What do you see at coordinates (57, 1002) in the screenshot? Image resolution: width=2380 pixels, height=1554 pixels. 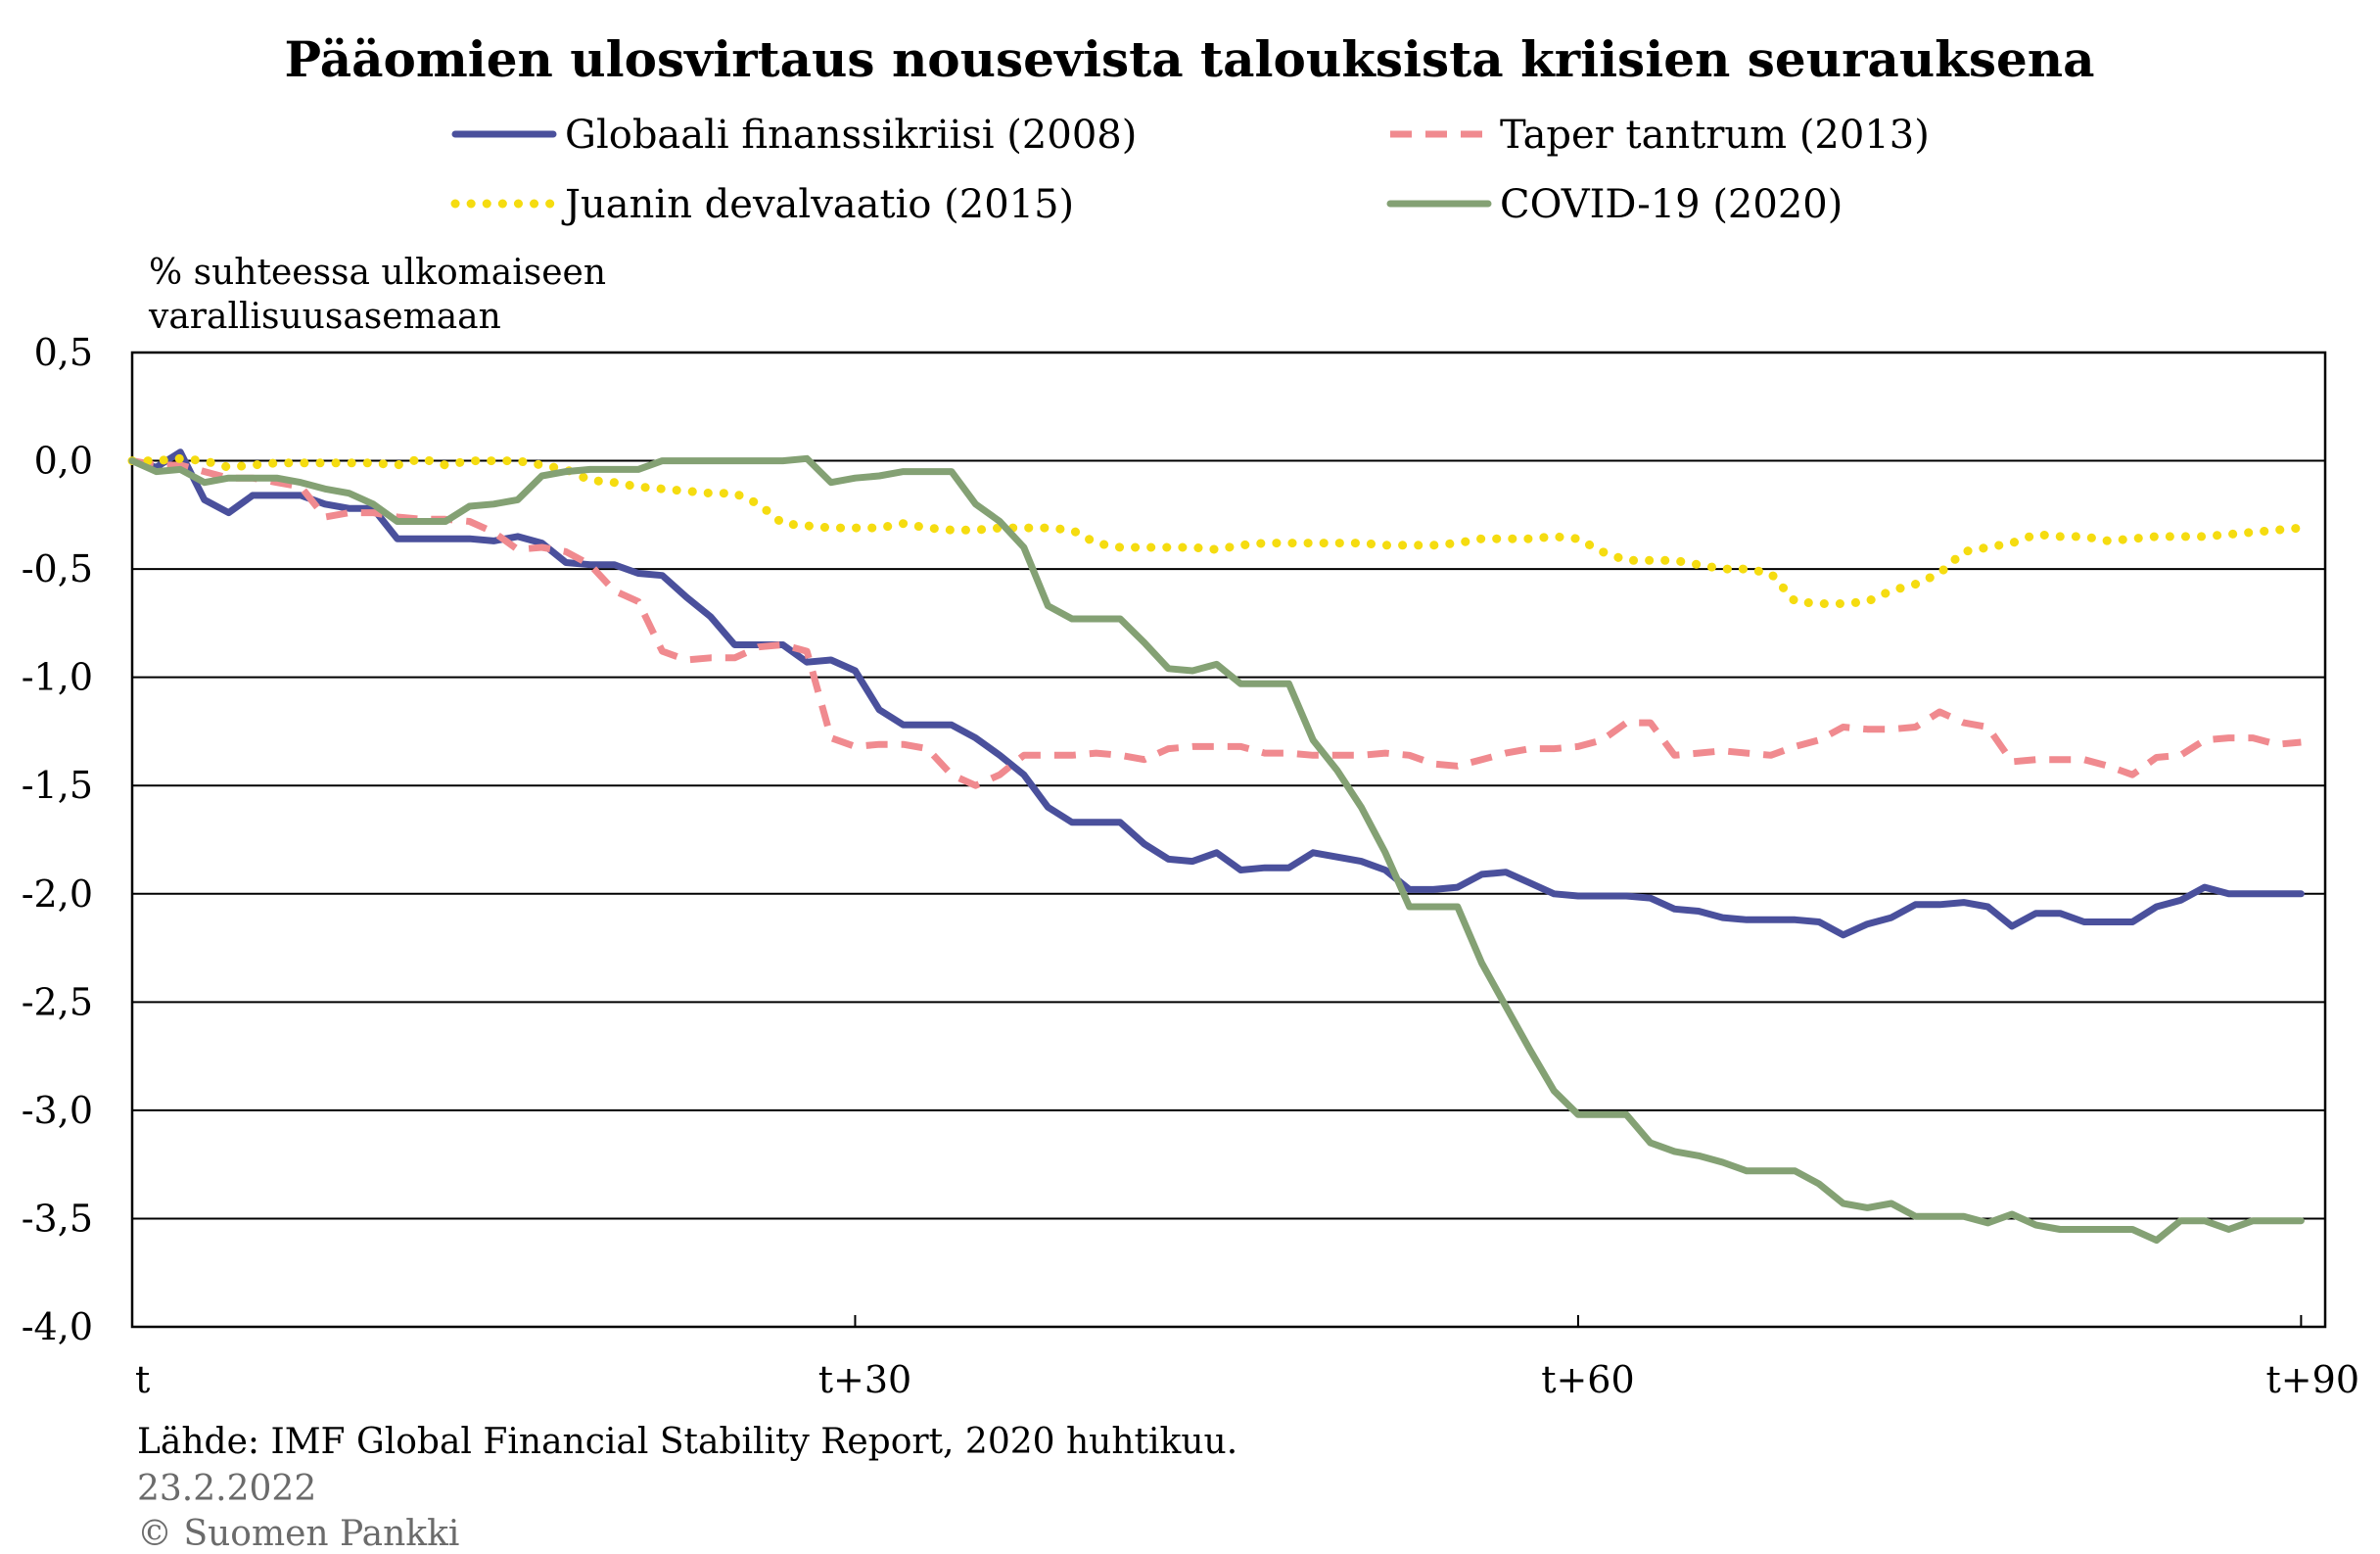 I see `y-tick-label: -2,5` at bounding box center [57, 1002].